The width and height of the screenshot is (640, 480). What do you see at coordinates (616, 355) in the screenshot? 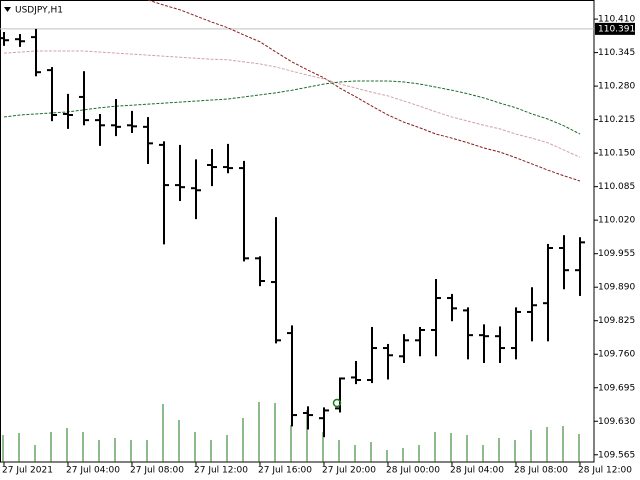
I see `y-tick-label: 109.760` at bounding box center [616, 355].